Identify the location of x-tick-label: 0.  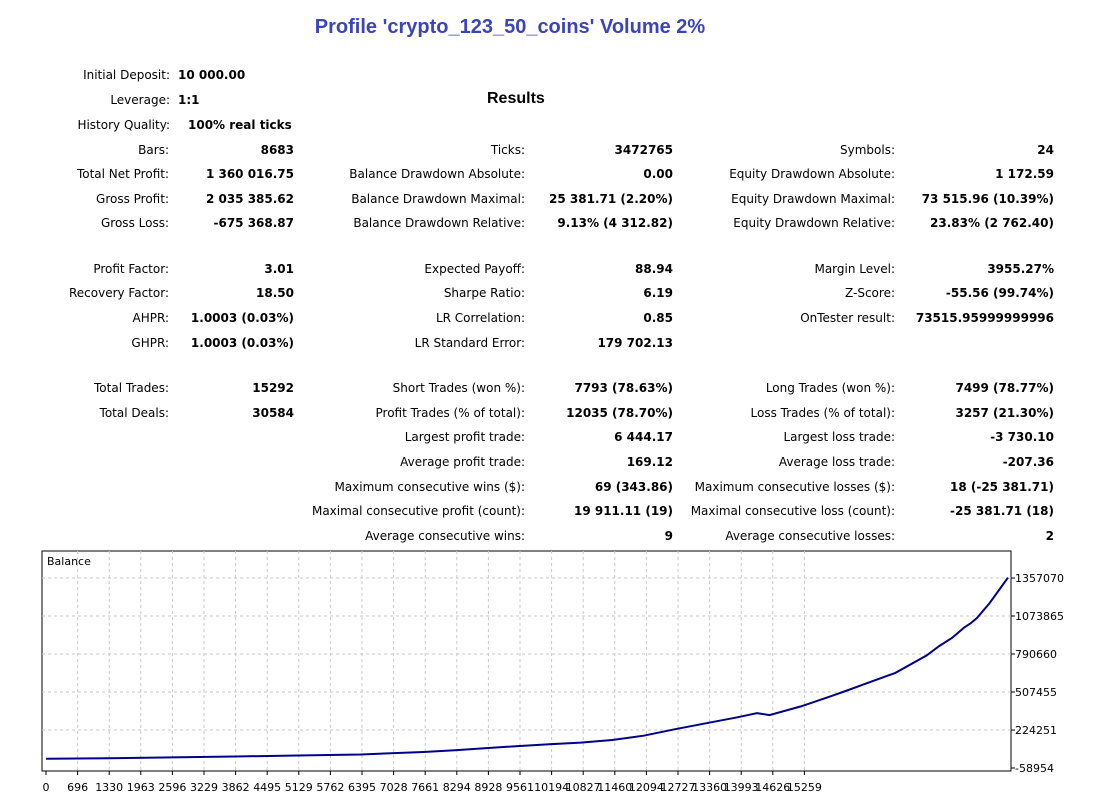
(46, 787).